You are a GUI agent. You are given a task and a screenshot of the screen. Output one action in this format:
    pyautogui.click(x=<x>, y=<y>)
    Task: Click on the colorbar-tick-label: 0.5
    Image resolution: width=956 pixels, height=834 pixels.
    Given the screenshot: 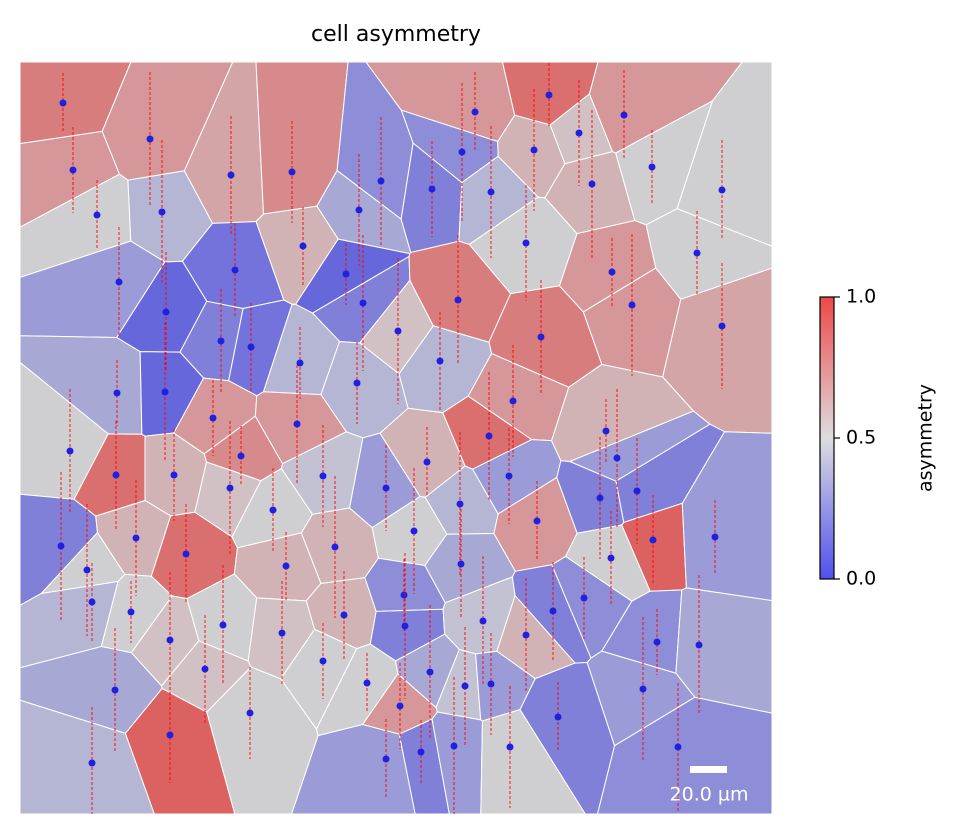 What is the action you would take?
    pyautogui.click(x=861, y=438)
    